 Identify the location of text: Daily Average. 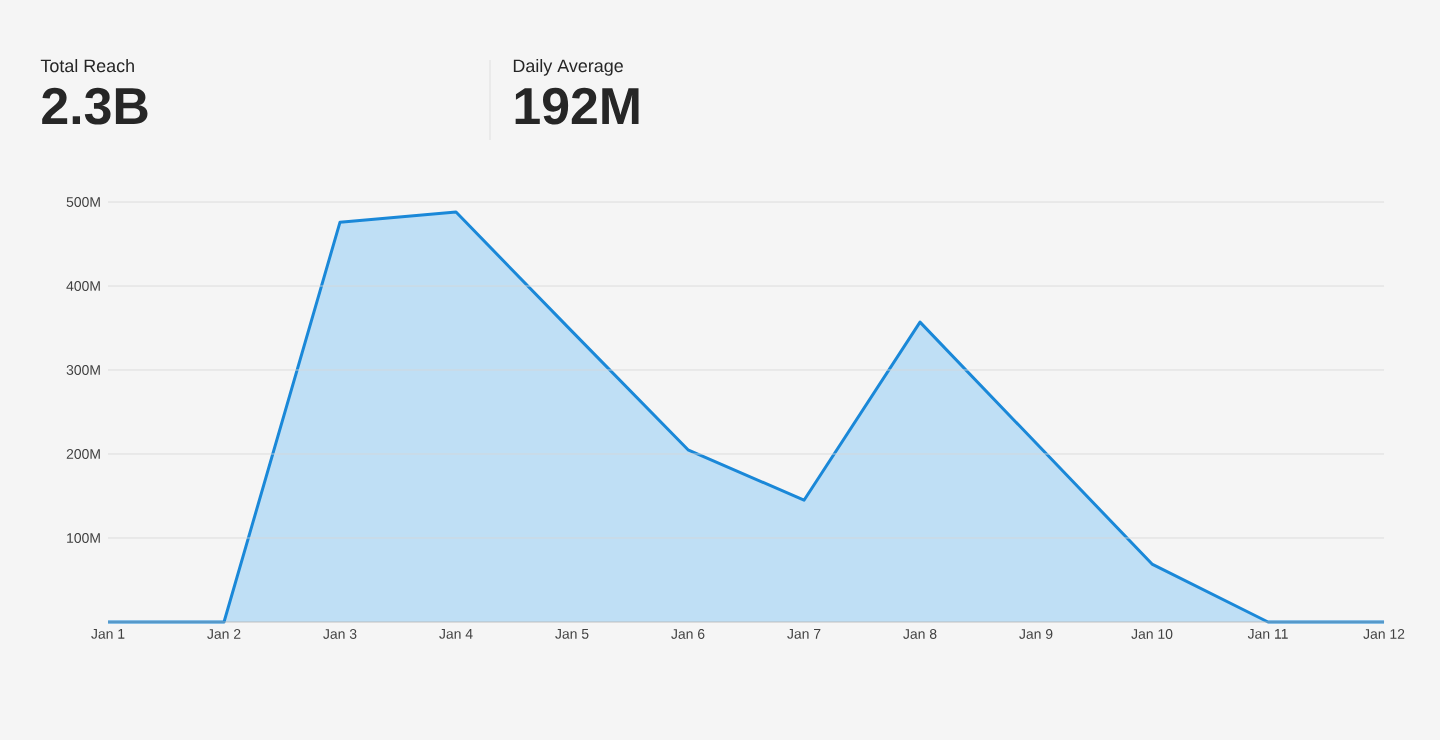
(568, 67).